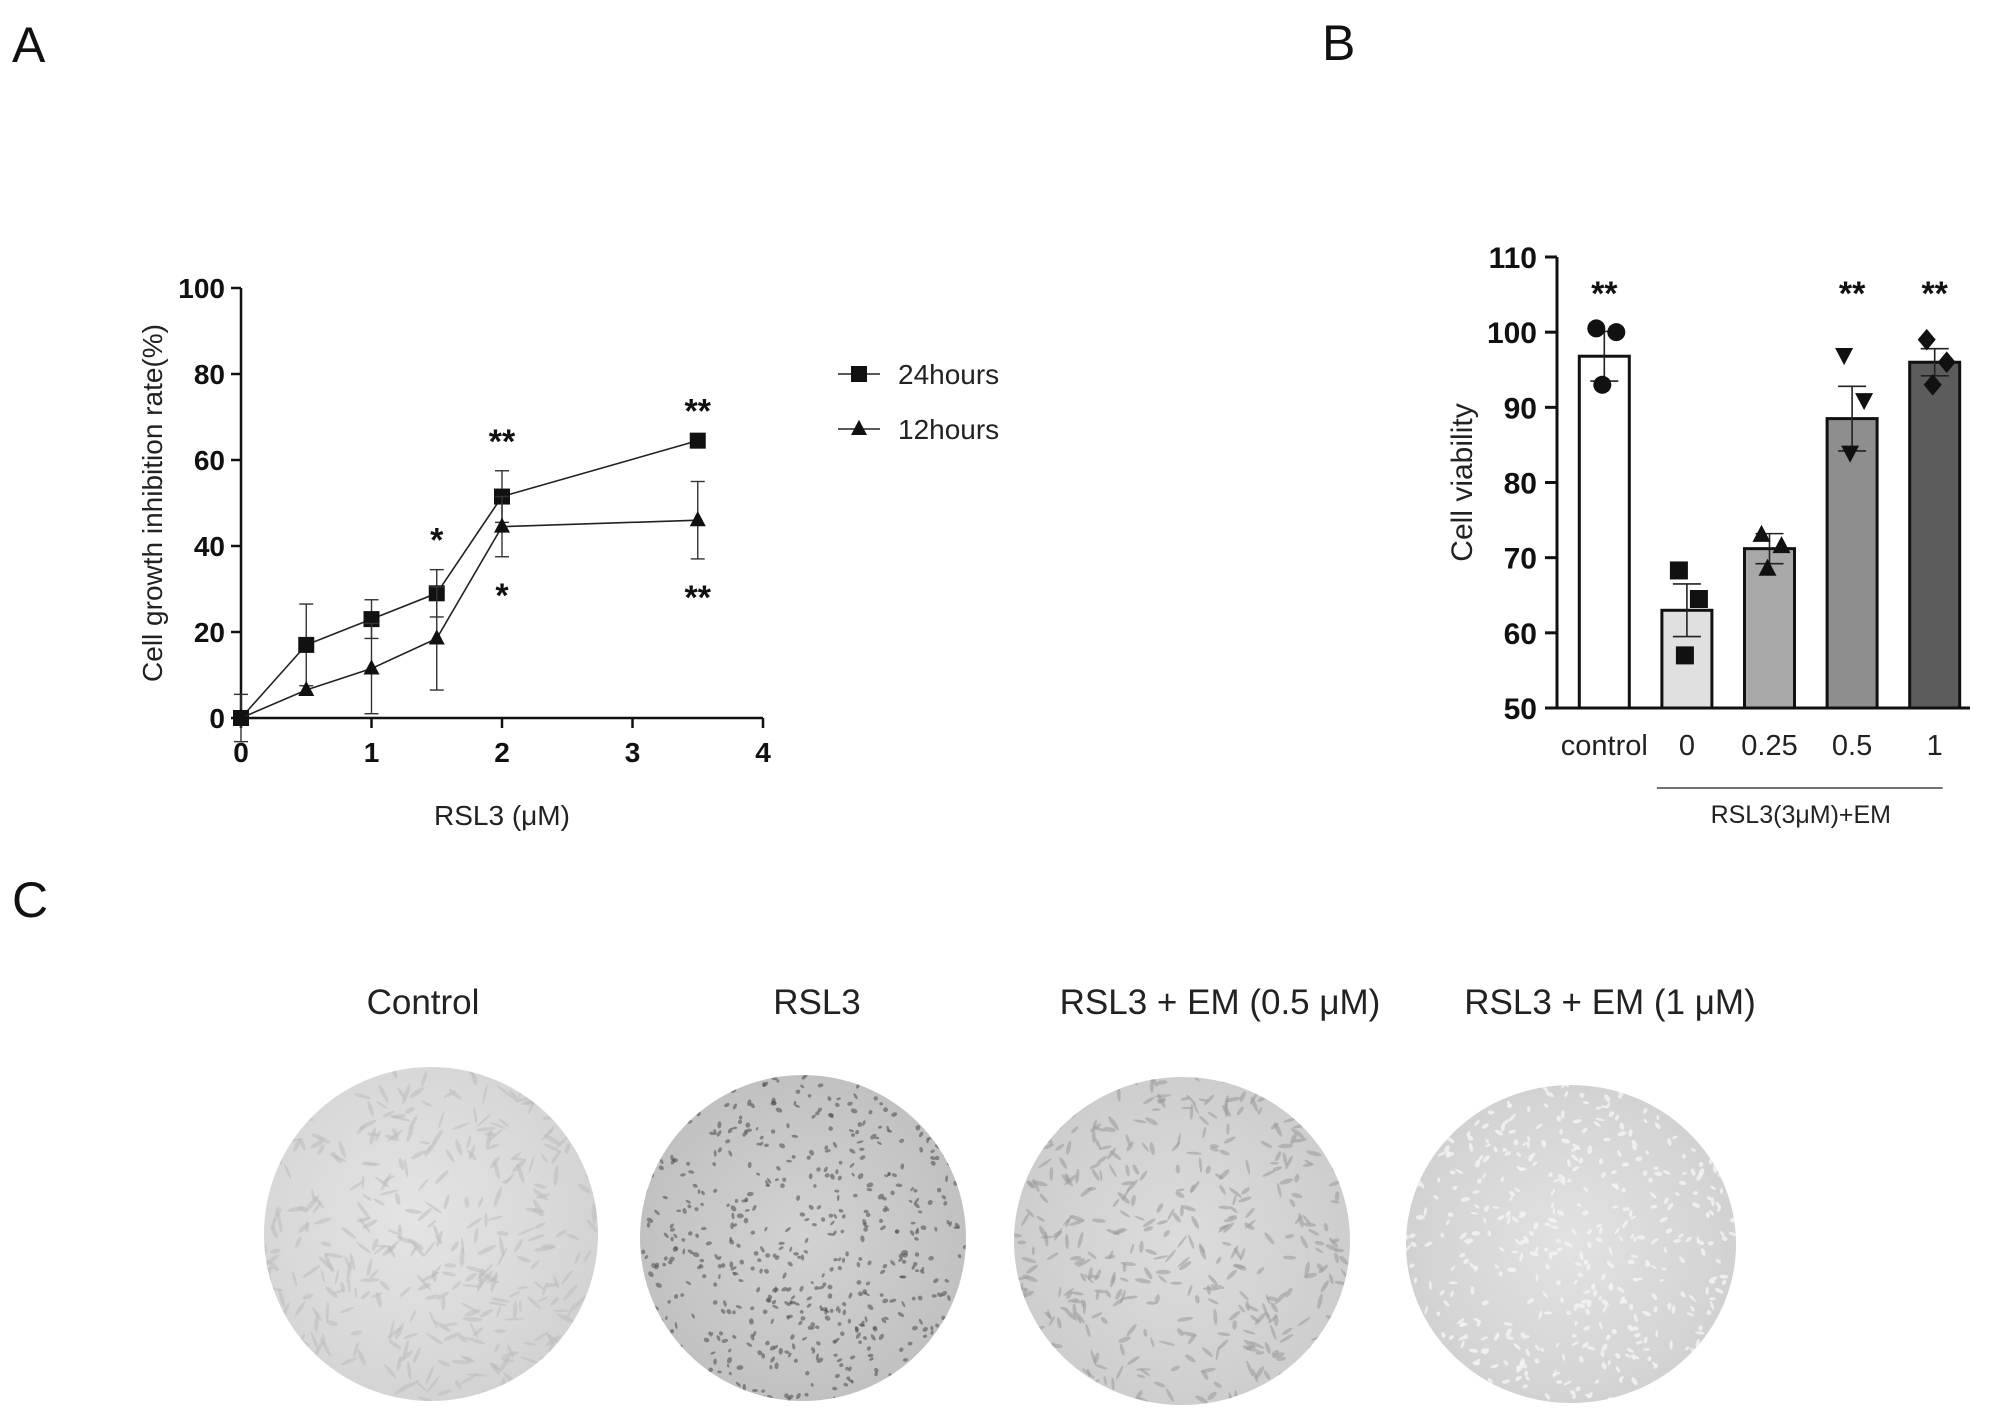 The height and width of the screenshot is (1413, 2008). What do you see at coordinates (1801, 815) in the screenshot?
I see `group-label: RSL3(3μM)+EM` at bounding box center [1801, 815].